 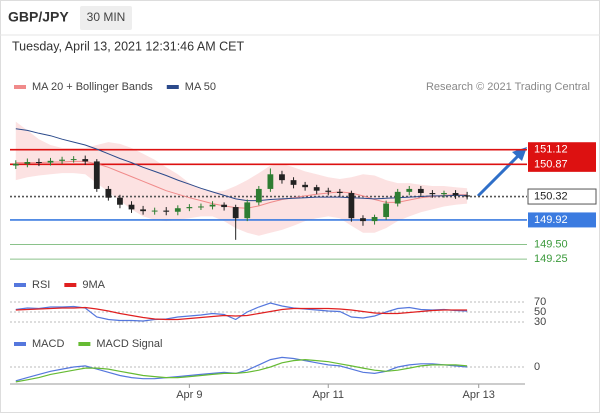 I want to click on level-label: 151.12, so click(x=551, y=150).